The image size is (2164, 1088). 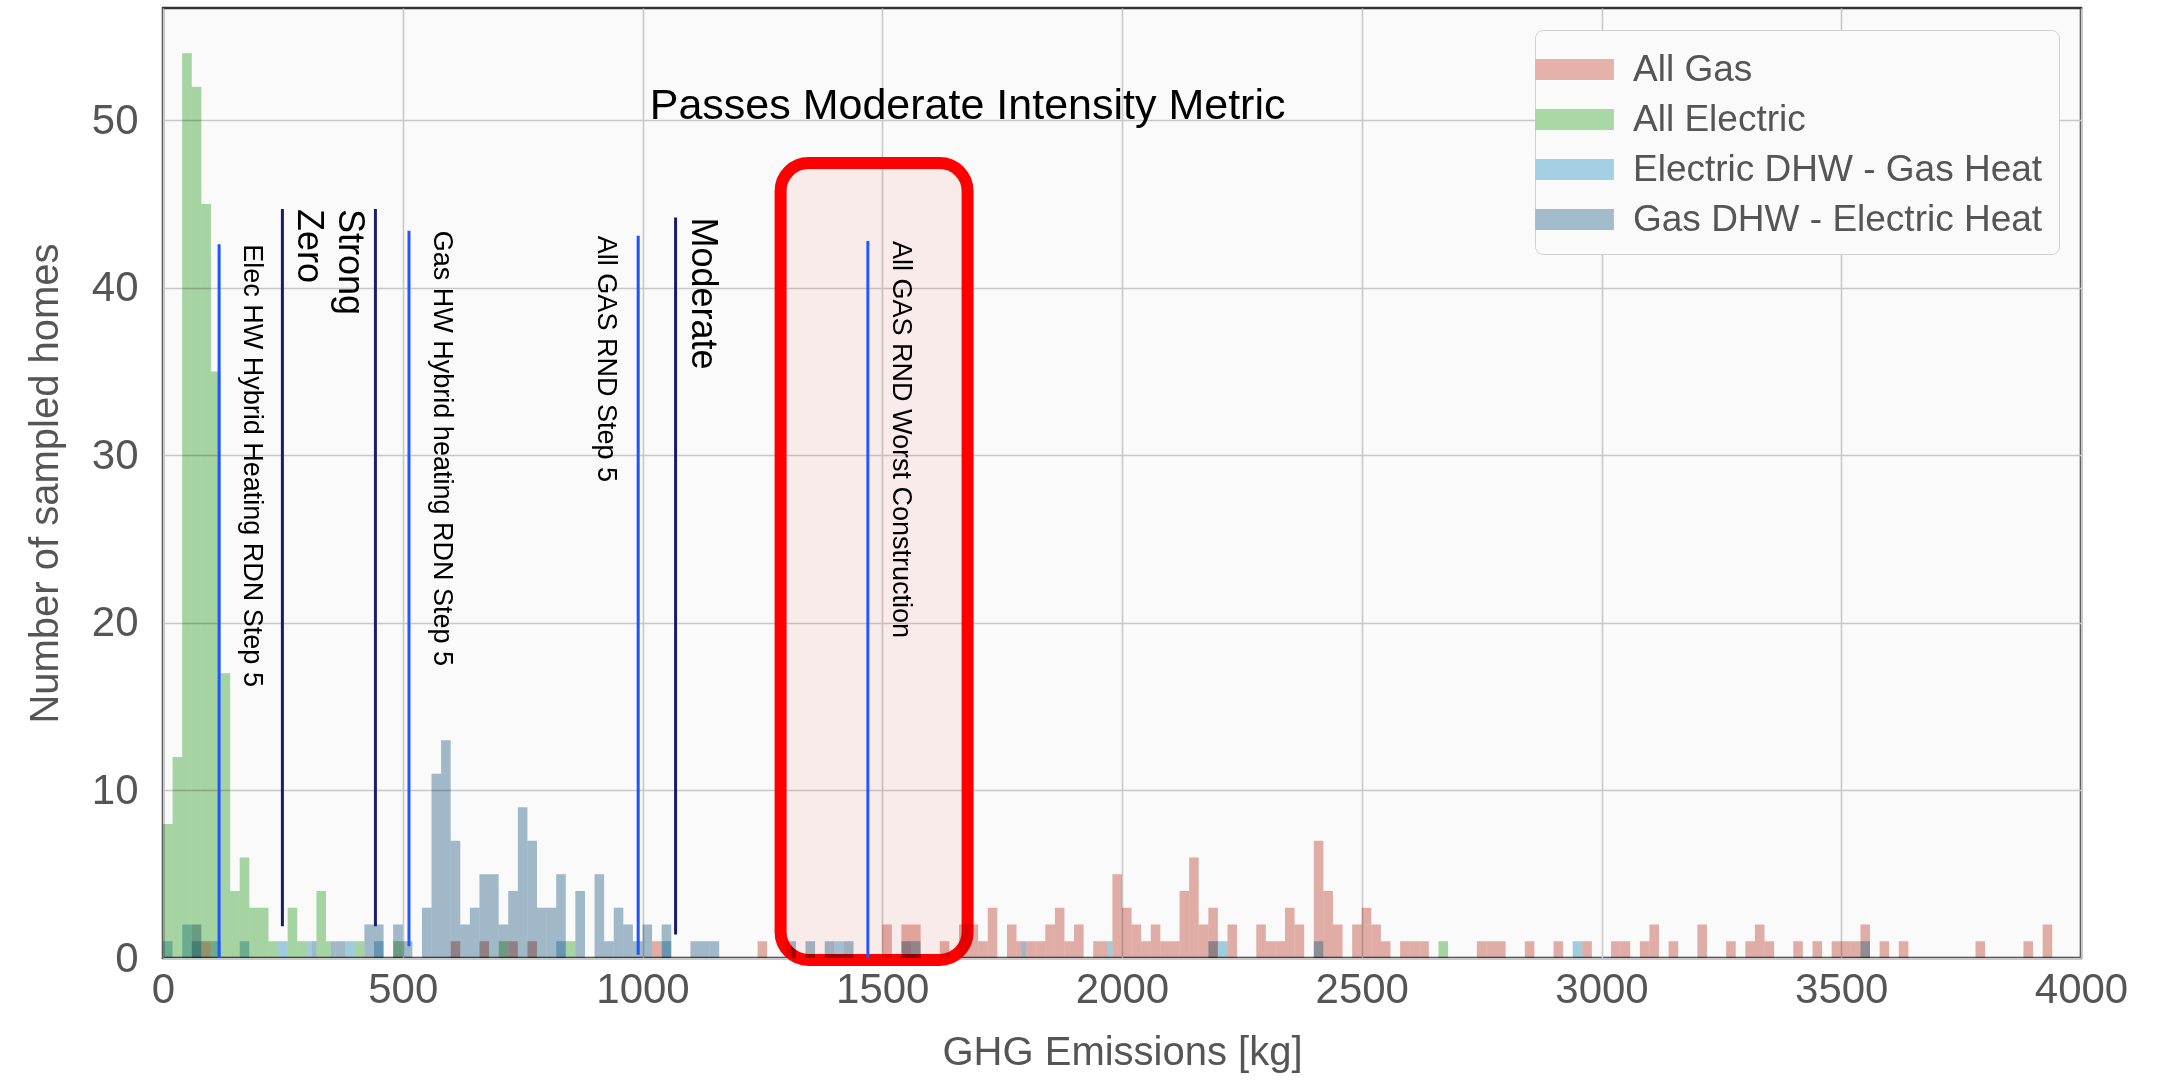 I want to click on x-tick-label: 4000, so click(x=2081, y=988).